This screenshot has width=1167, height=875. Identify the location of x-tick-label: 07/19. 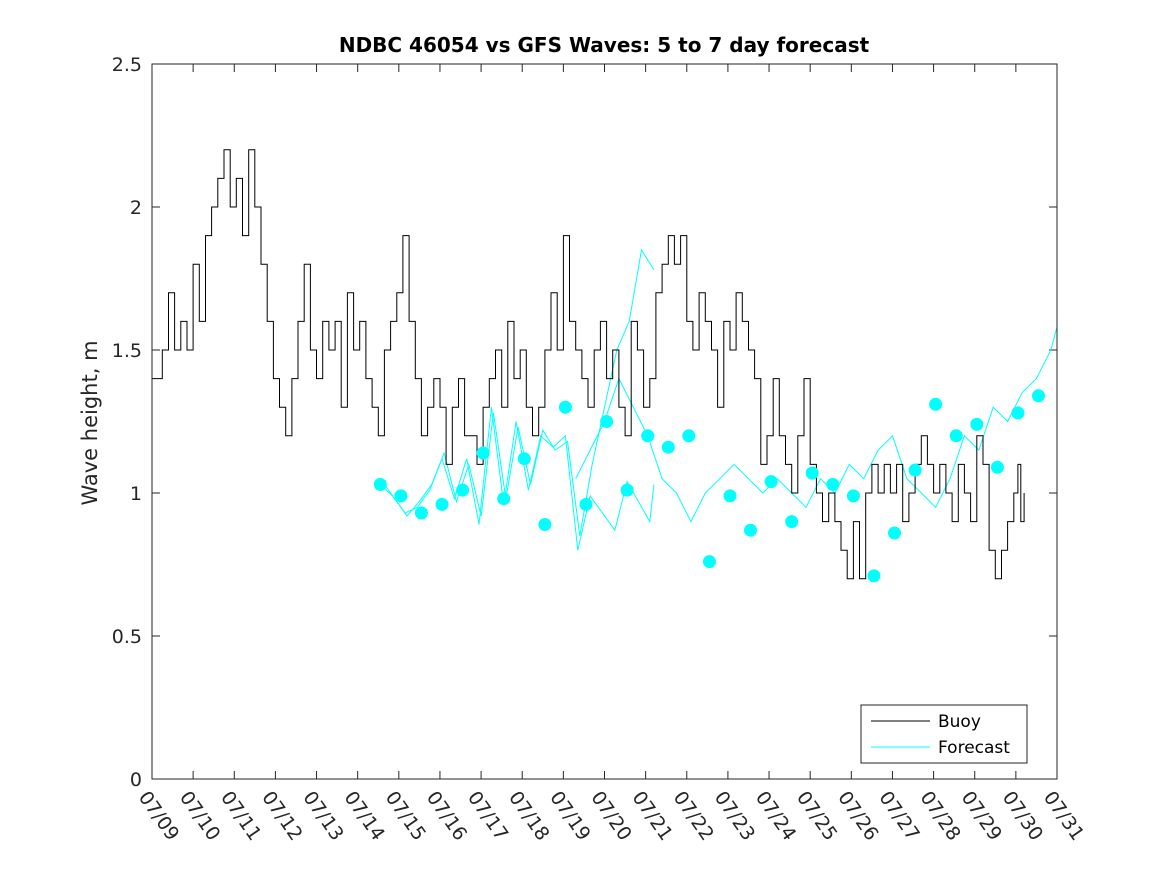
(569, 815).